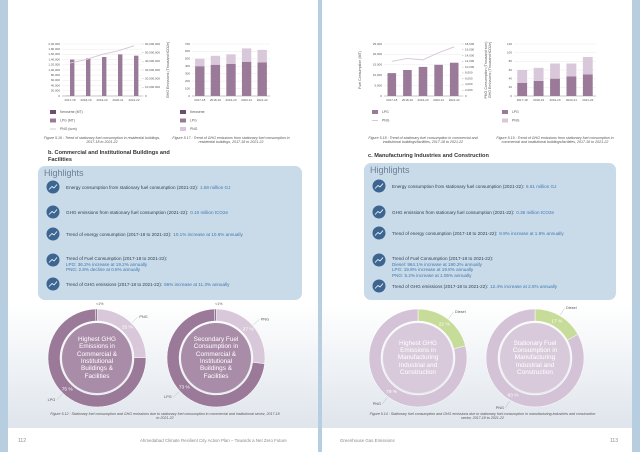 The width and height of the screenshot is (640, 452). What do you see at coordinates (249, 330) in the screenshot?
I see `segment-label: 27 %` at bounding box center [249, 330].